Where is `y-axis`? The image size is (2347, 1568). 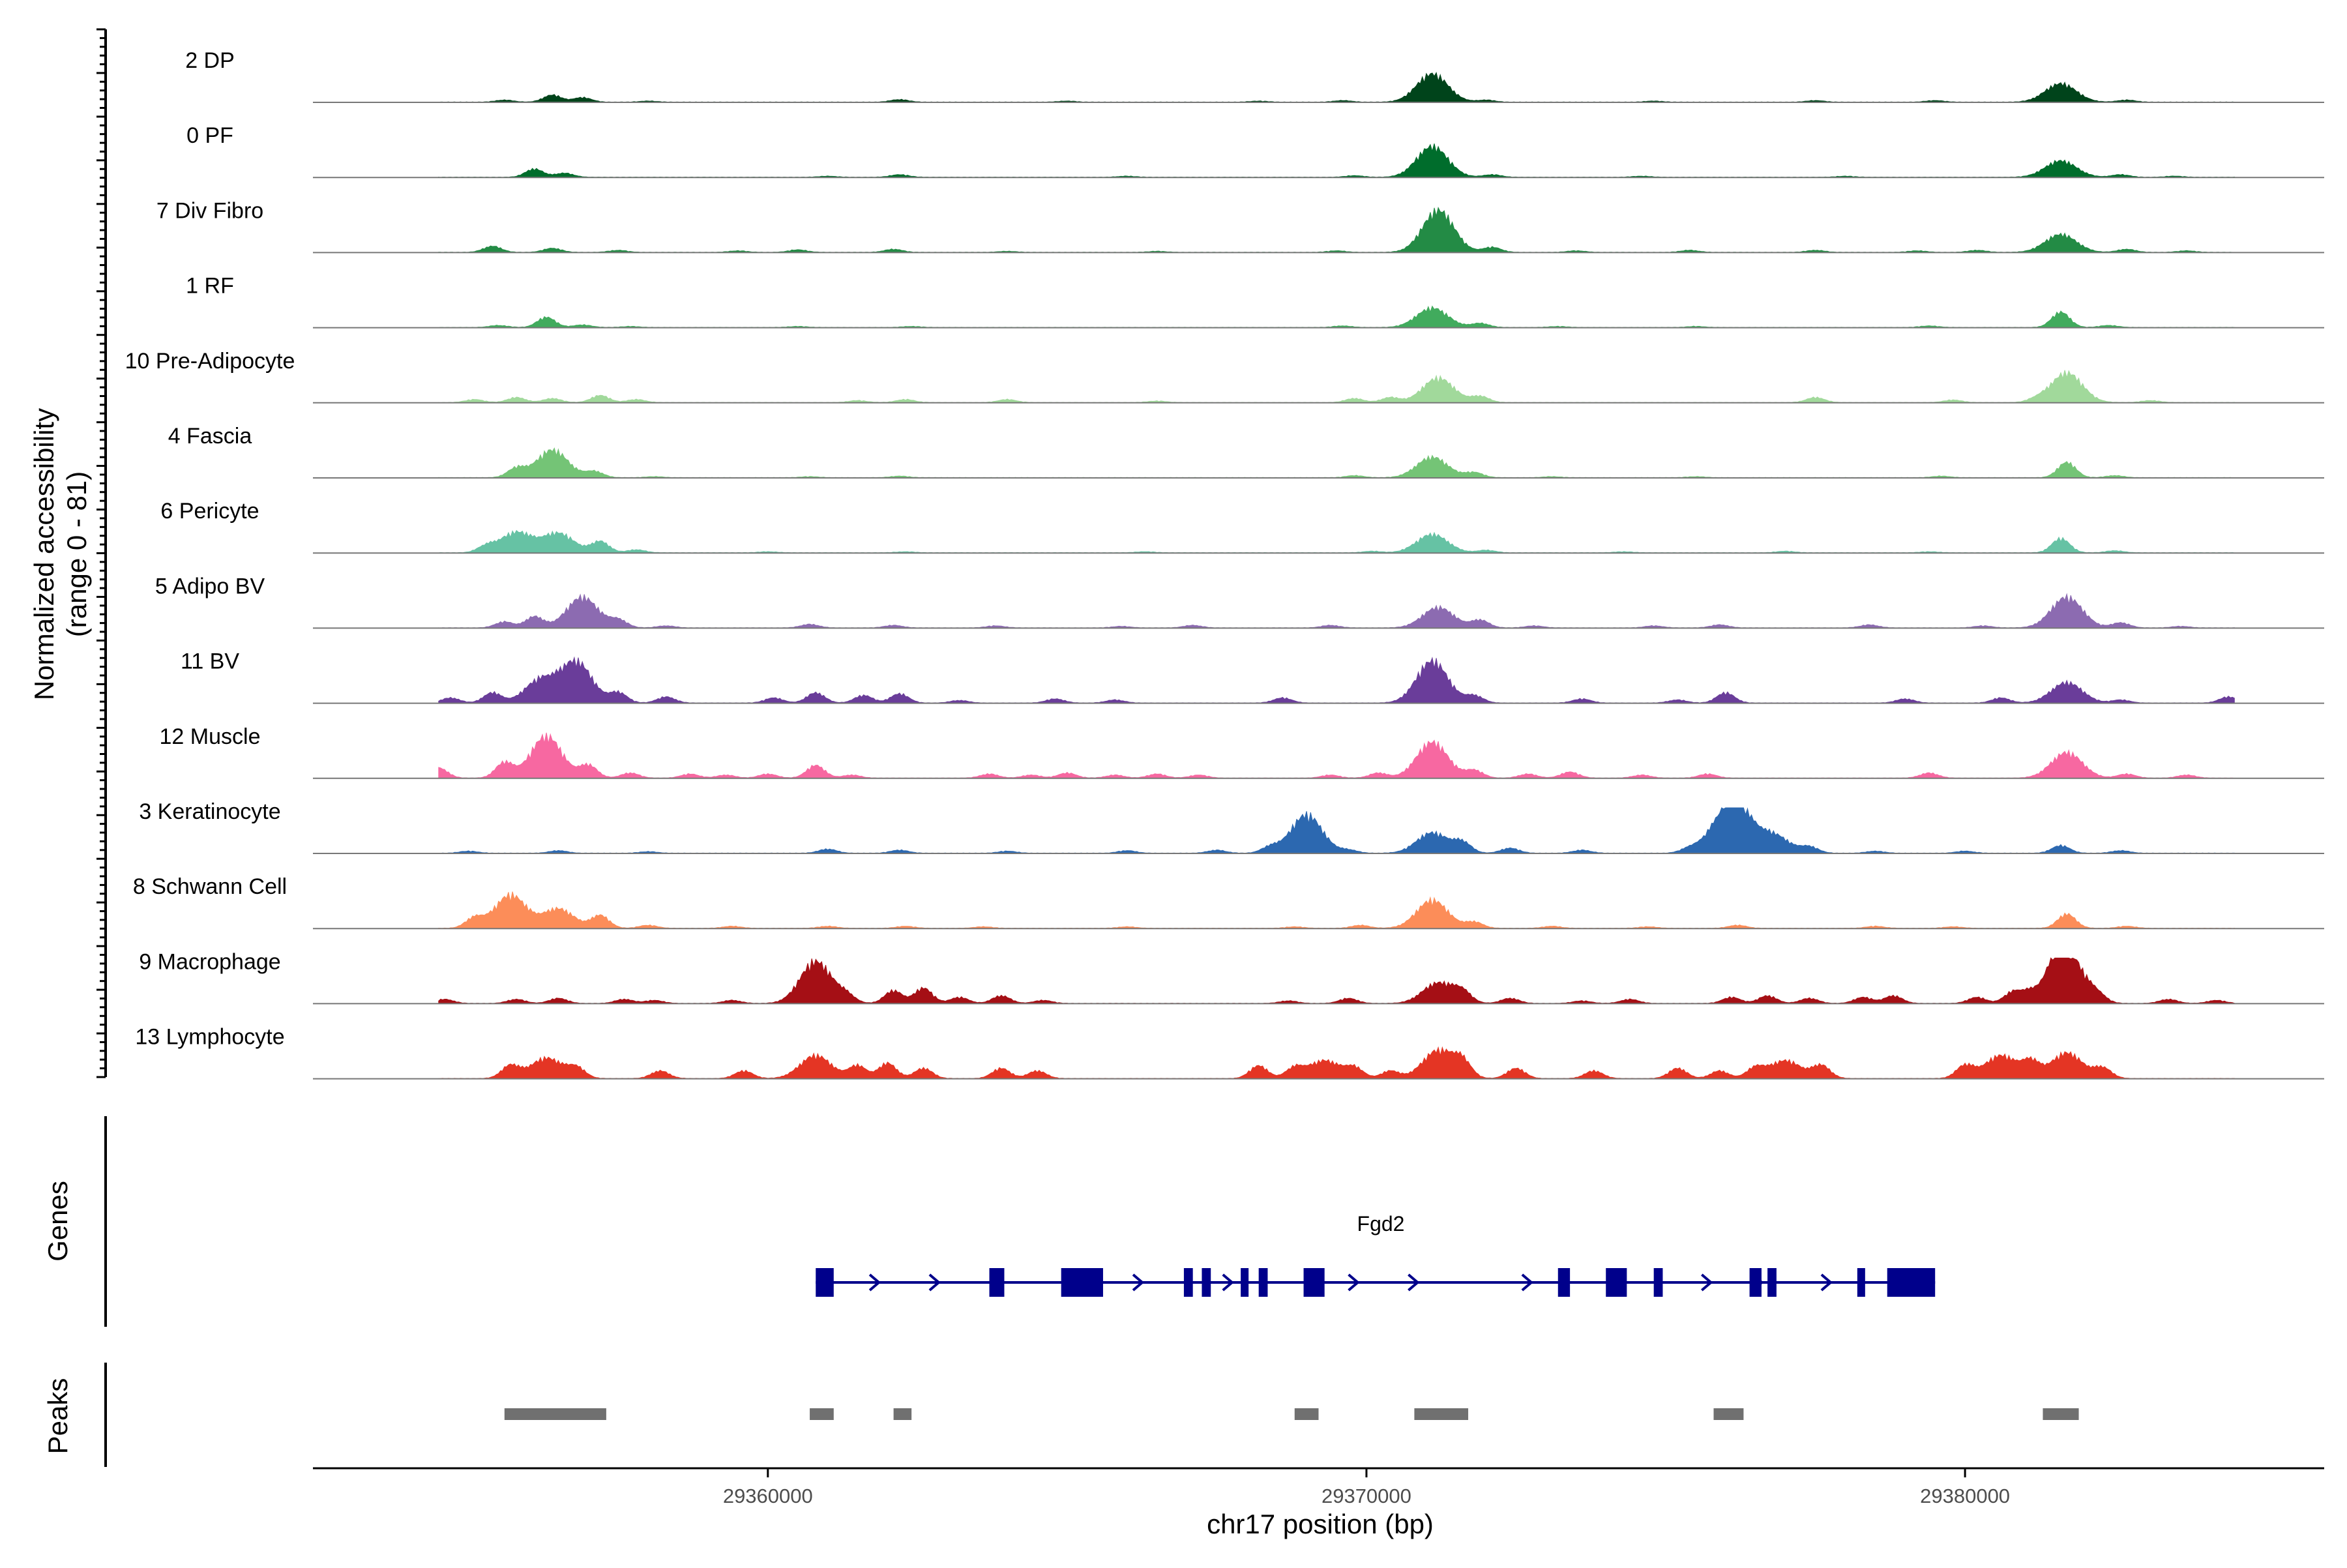 y-axis is located at coordinates (101, 553).